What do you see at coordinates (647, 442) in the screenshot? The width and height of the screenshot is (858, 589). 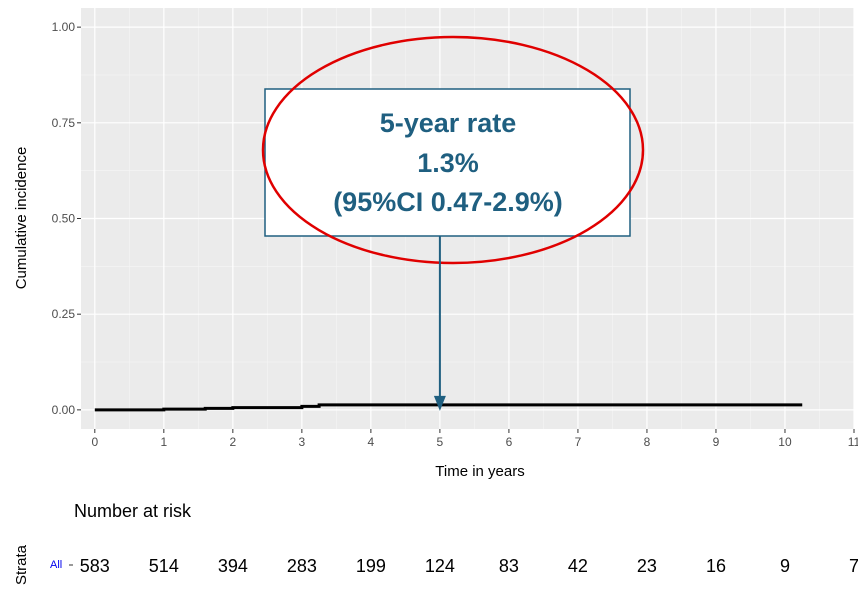 I see `x-tick-label: 8` at bounding box center [647, 442].